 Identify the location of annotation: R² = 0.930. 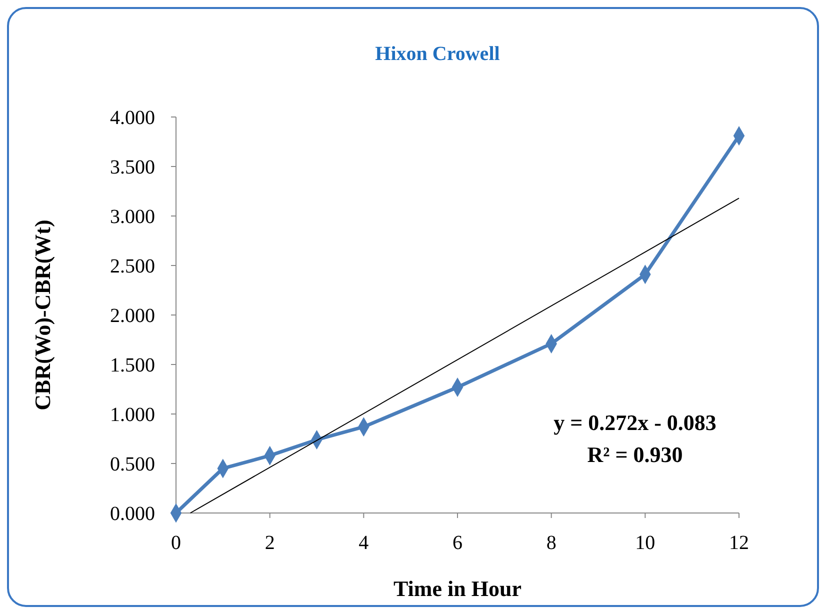
(635, 454).